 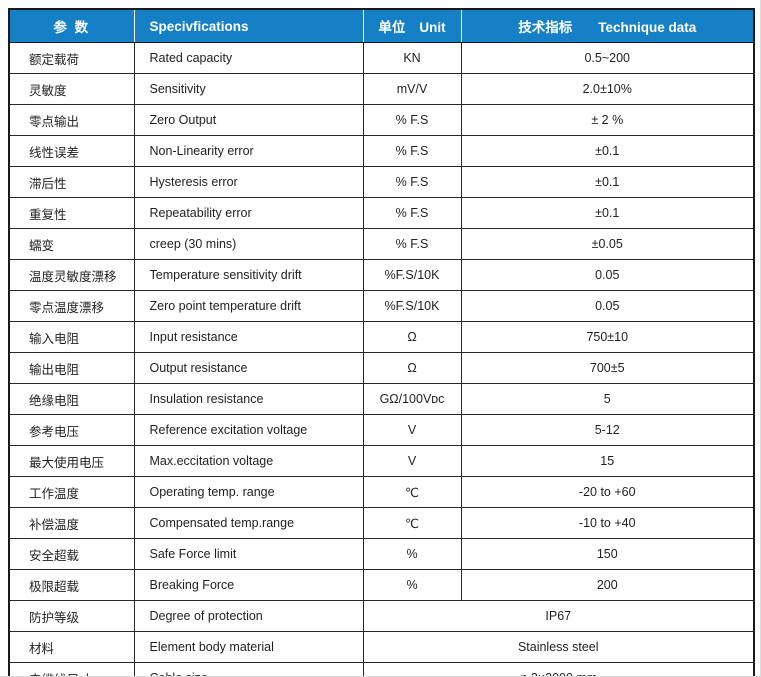 I want to click on param-cn-cell: 输入电阻, so click(x=71, y=337).